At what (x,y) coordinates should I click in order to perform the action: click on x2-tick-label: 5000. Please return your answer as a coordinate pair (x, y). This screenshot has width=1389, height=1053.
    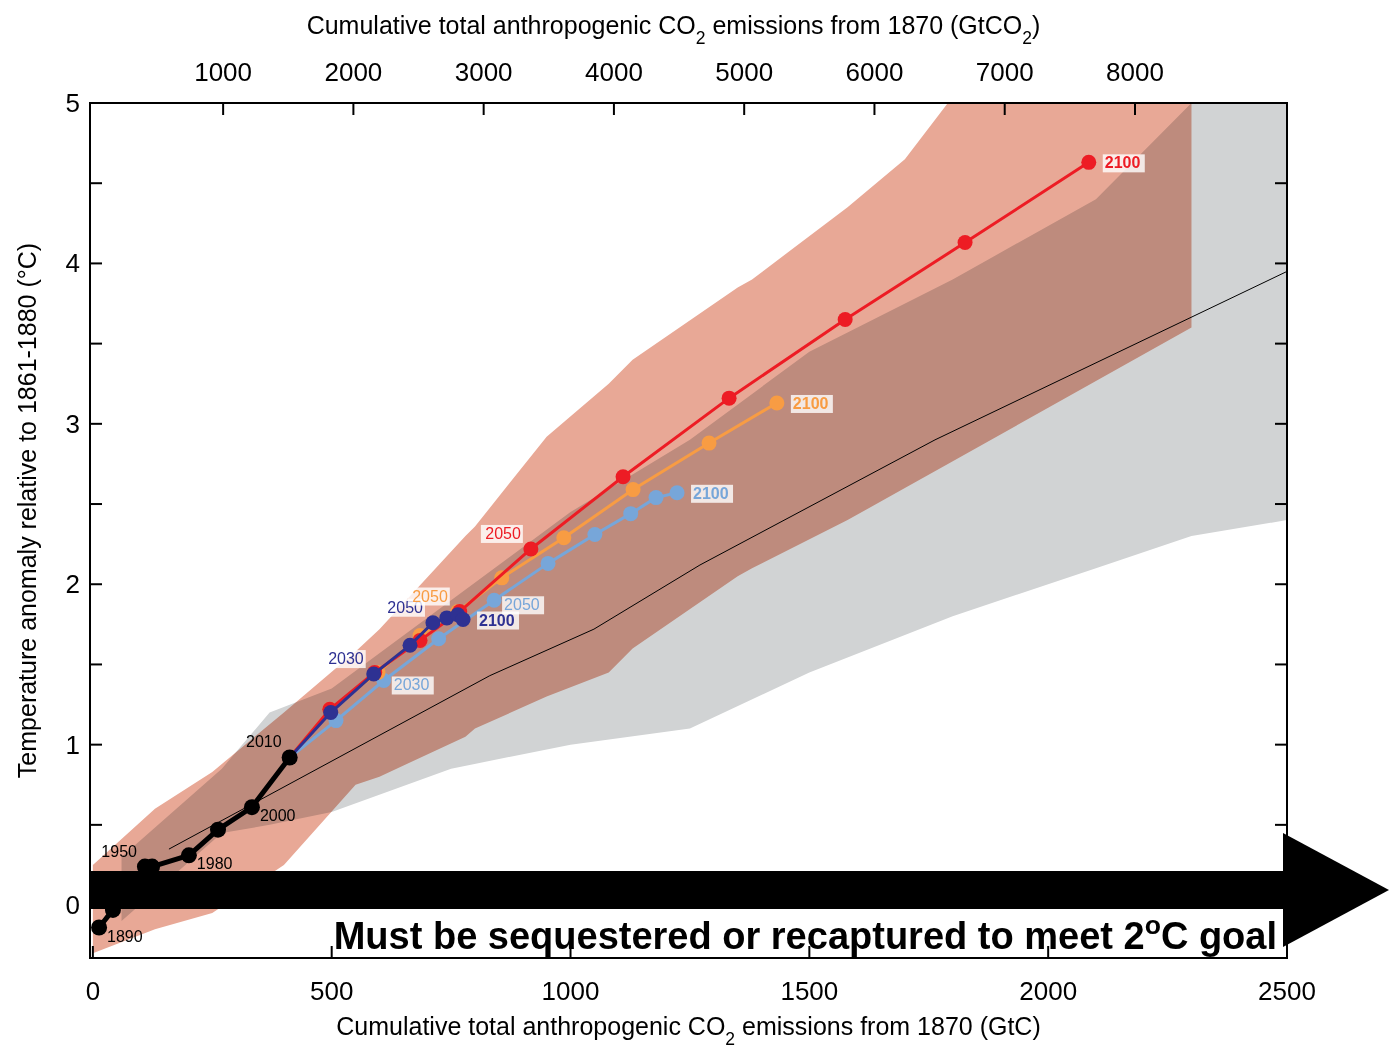
    Looking at the image, I should click on (744, 72).